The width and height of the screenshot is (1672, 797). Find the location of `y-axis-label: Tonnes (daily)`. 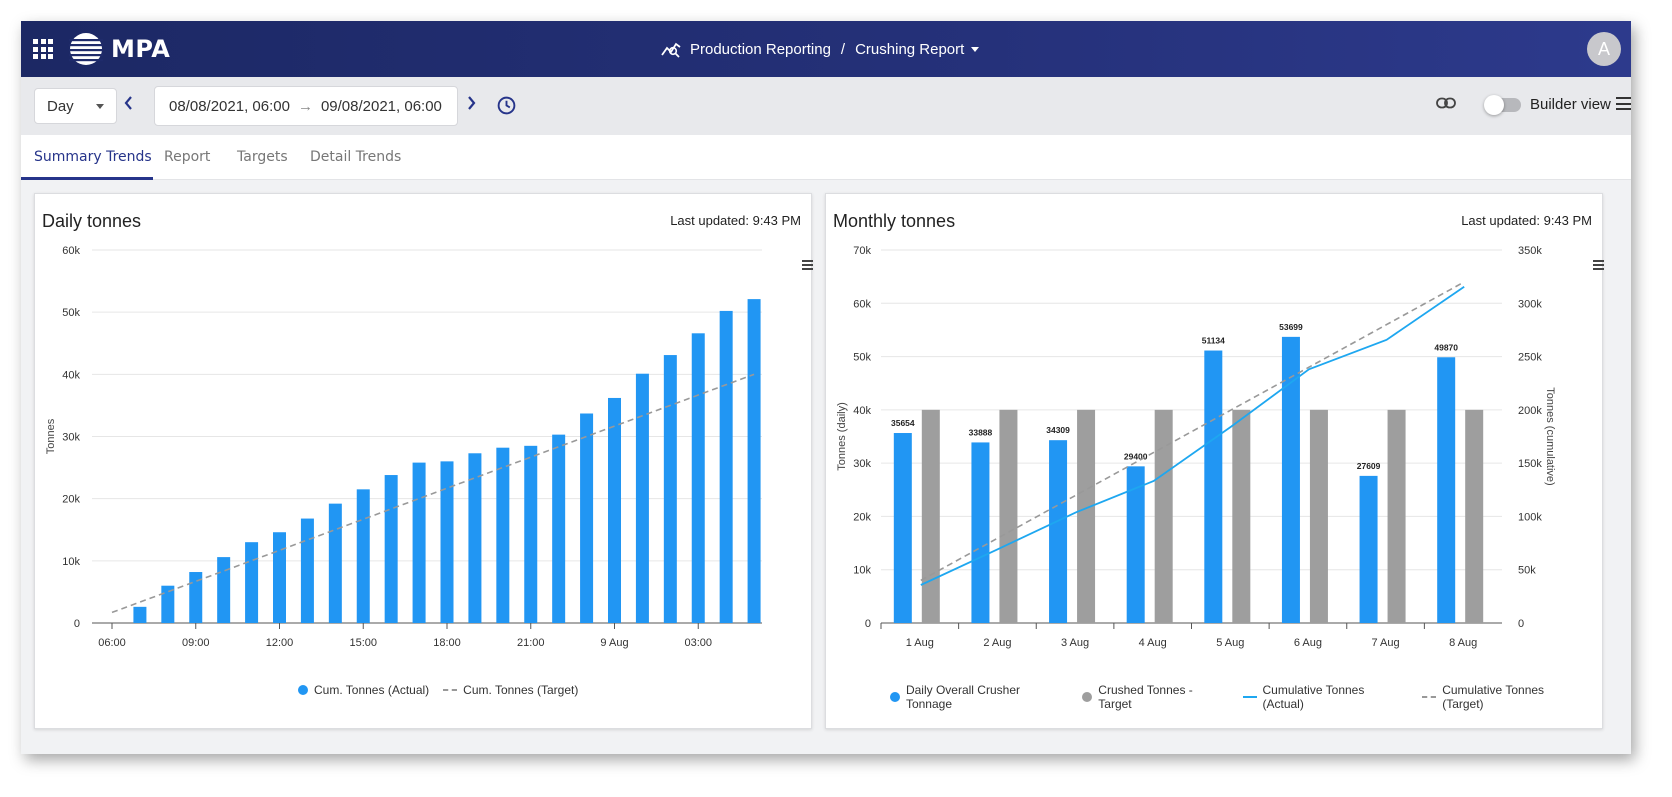

y-axis-label: Tonnes (daily) is located at coordinates (842, 436).